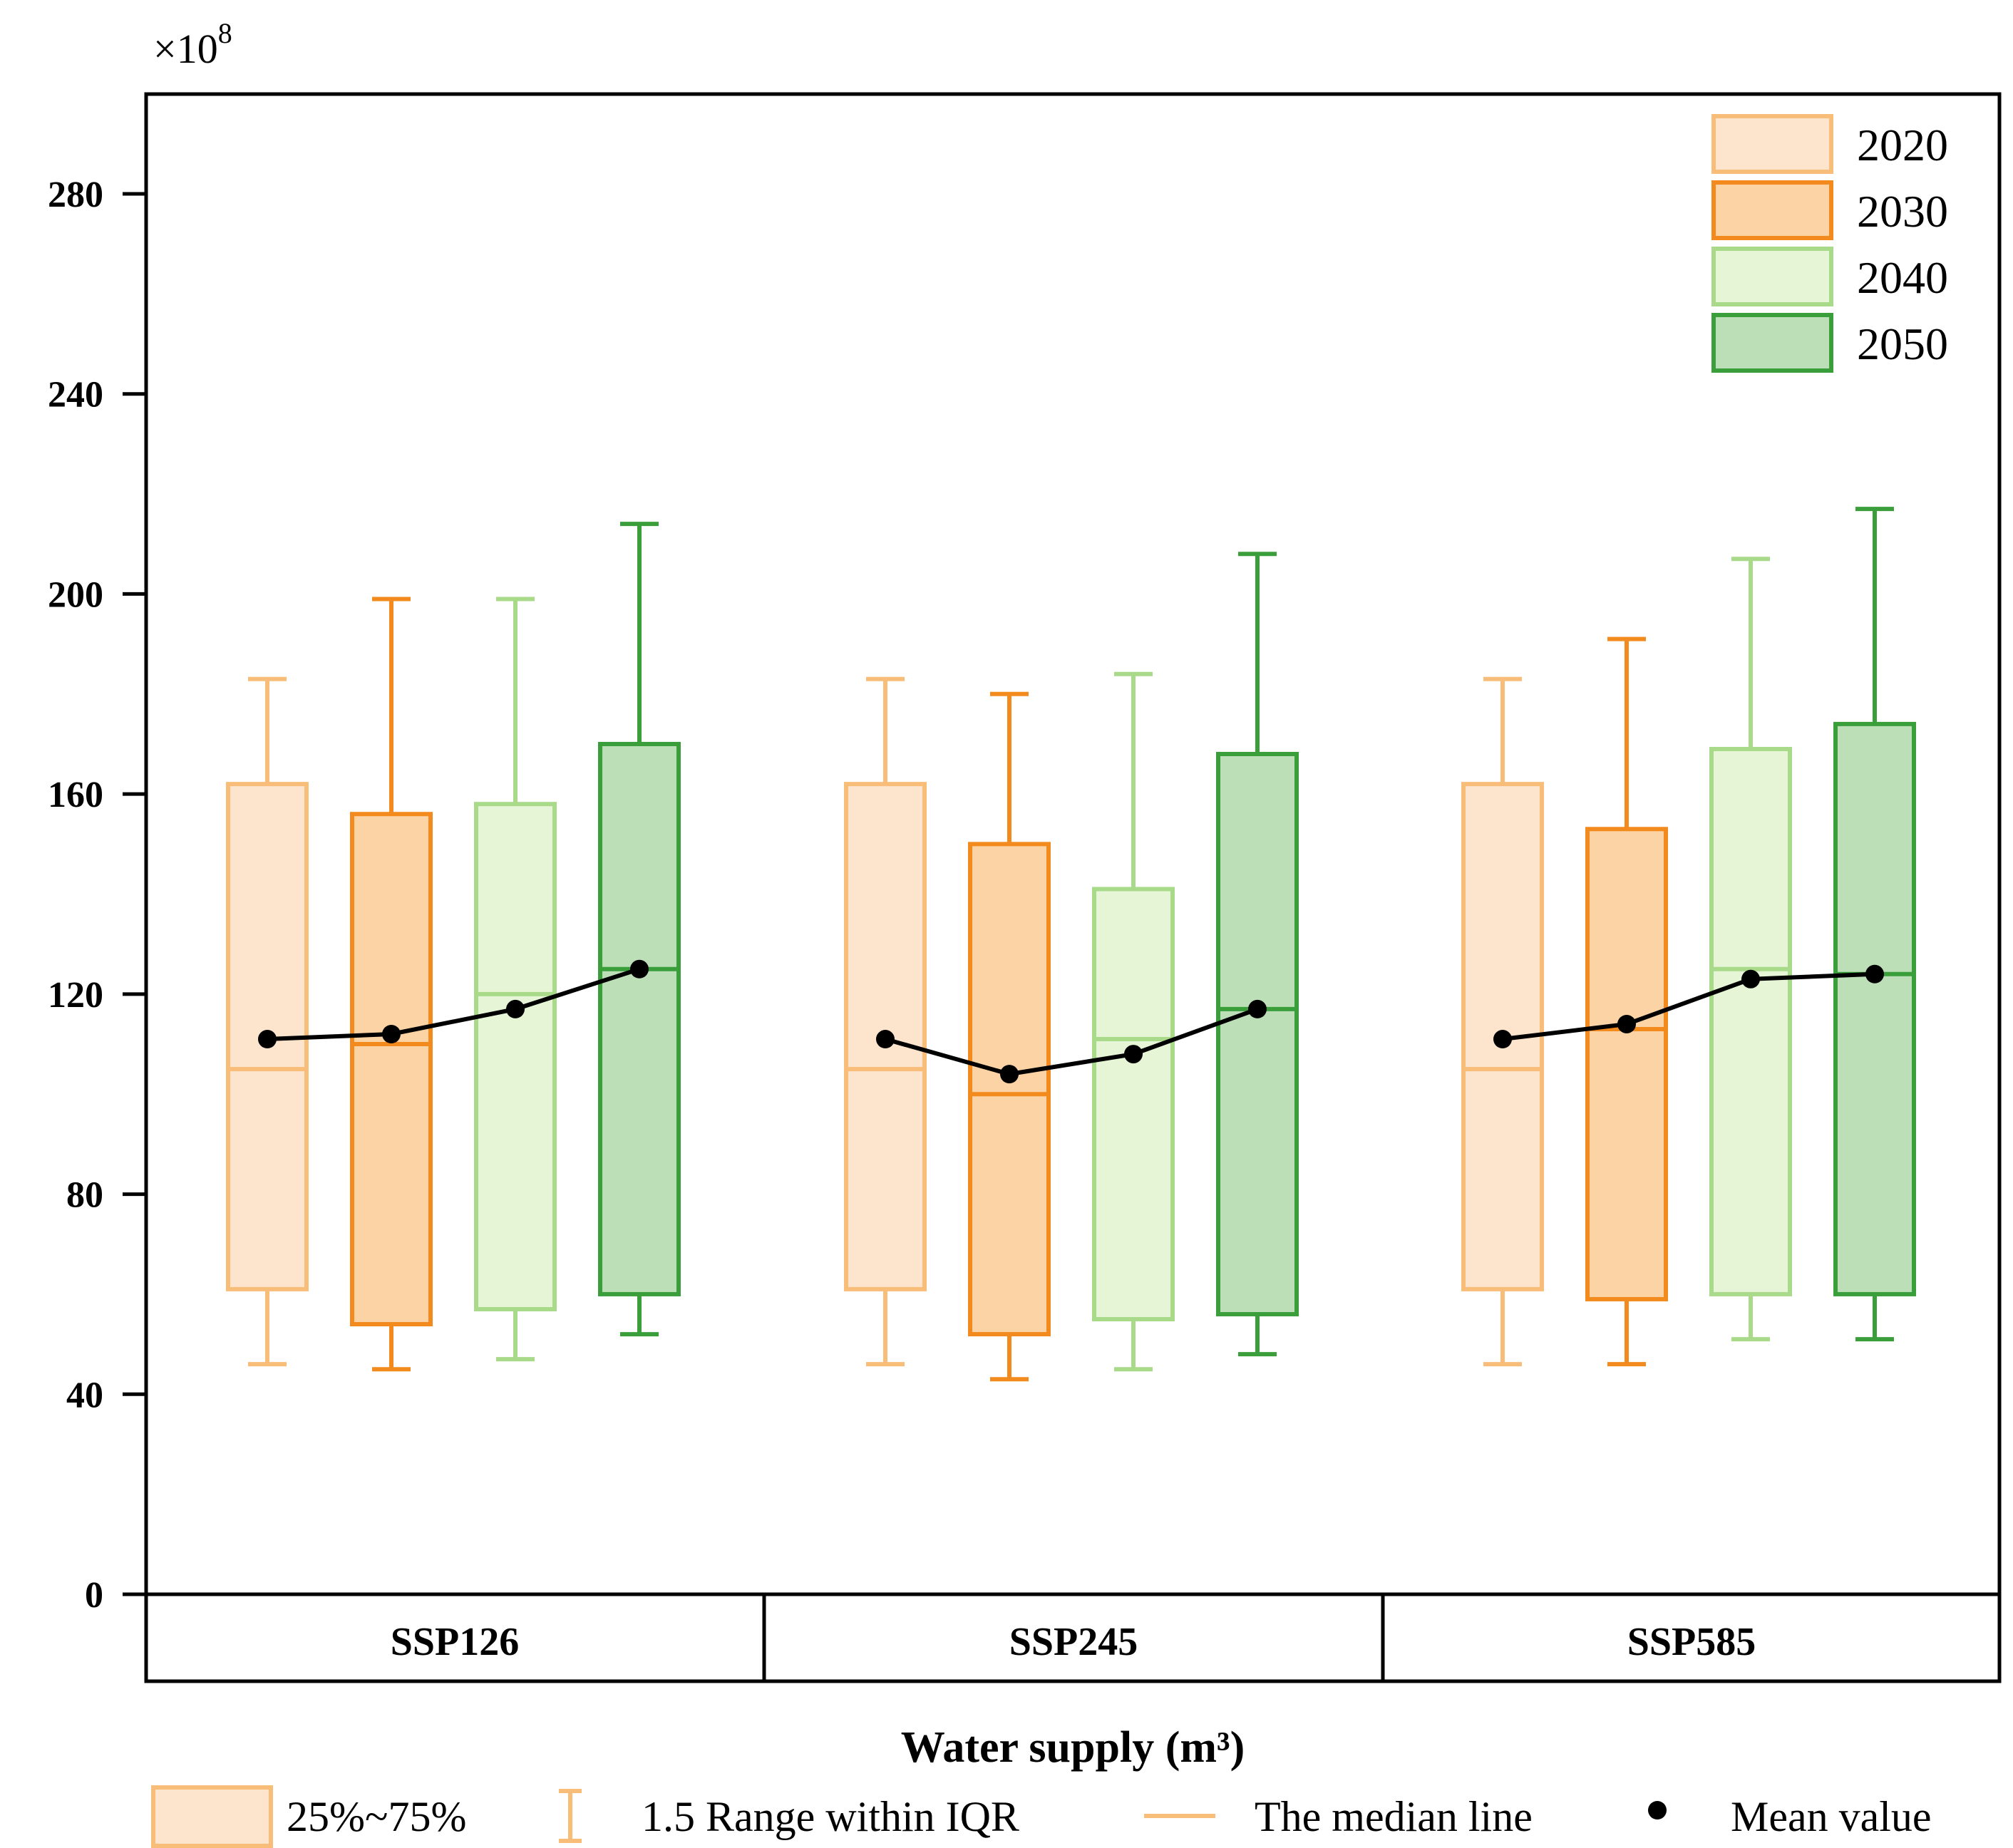 The width and height of the screenshot is (2013, 1848). What do you see at coordinates (1691, 1642) in the screenshot?
I see `group-label-ssp585: SSP585` at bounding box center [1691, 1642].